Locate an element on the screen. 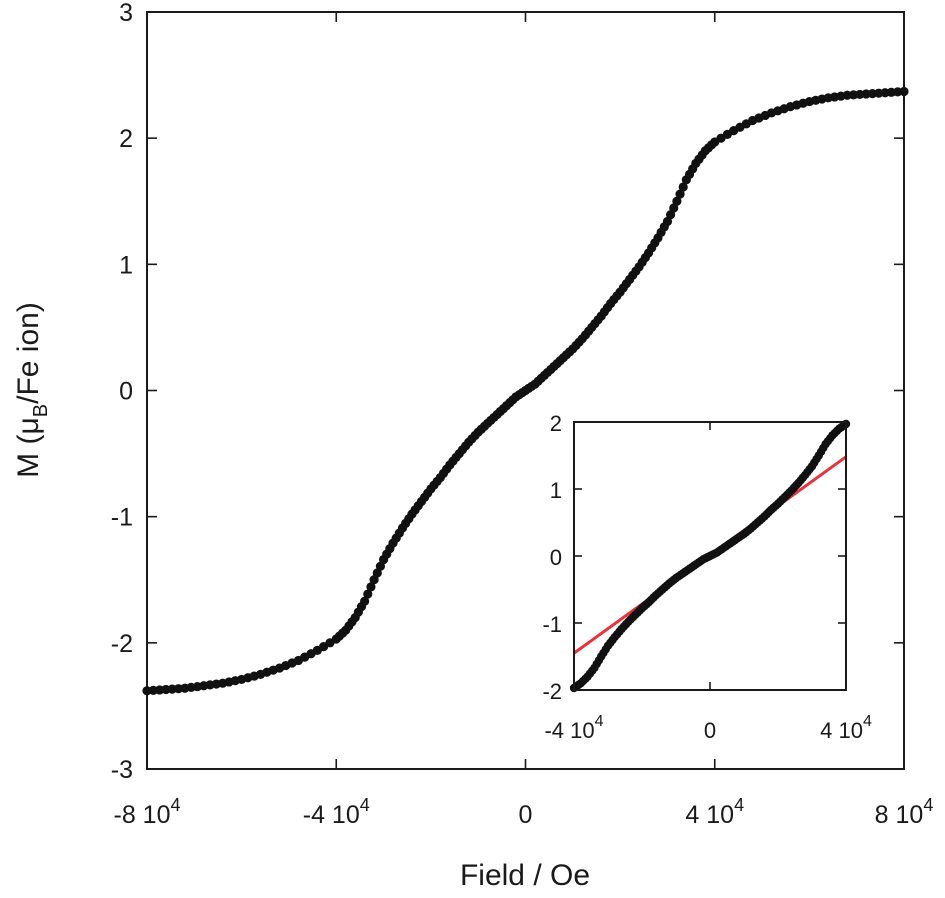 The height and width of the screenshot is (898, 945). main-y-tick-label: 1 is located at coordinates (126, 265).